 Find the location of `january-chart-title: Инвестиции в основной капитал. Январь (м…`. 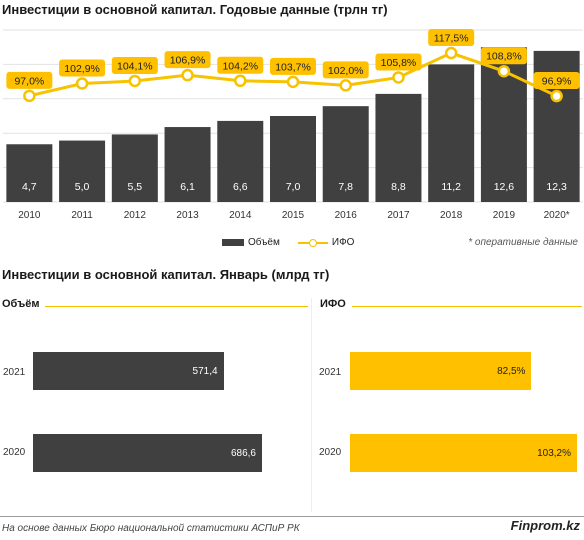

january-chart-title: Инвестиции в основной капитал. Январь (м… is located at coordinates (166, 274).